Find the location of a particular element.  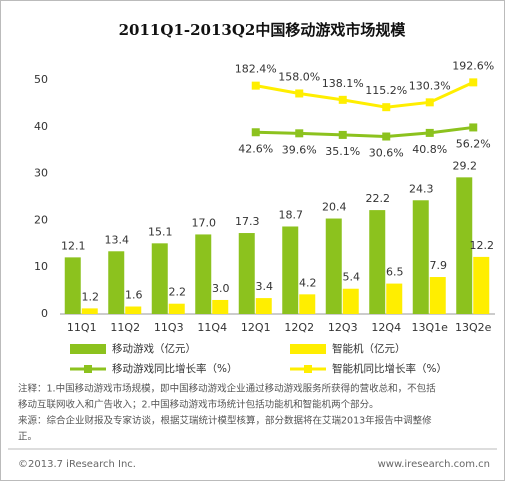

x-tick-label: 11Q3 is located at coordinates (169, 327).